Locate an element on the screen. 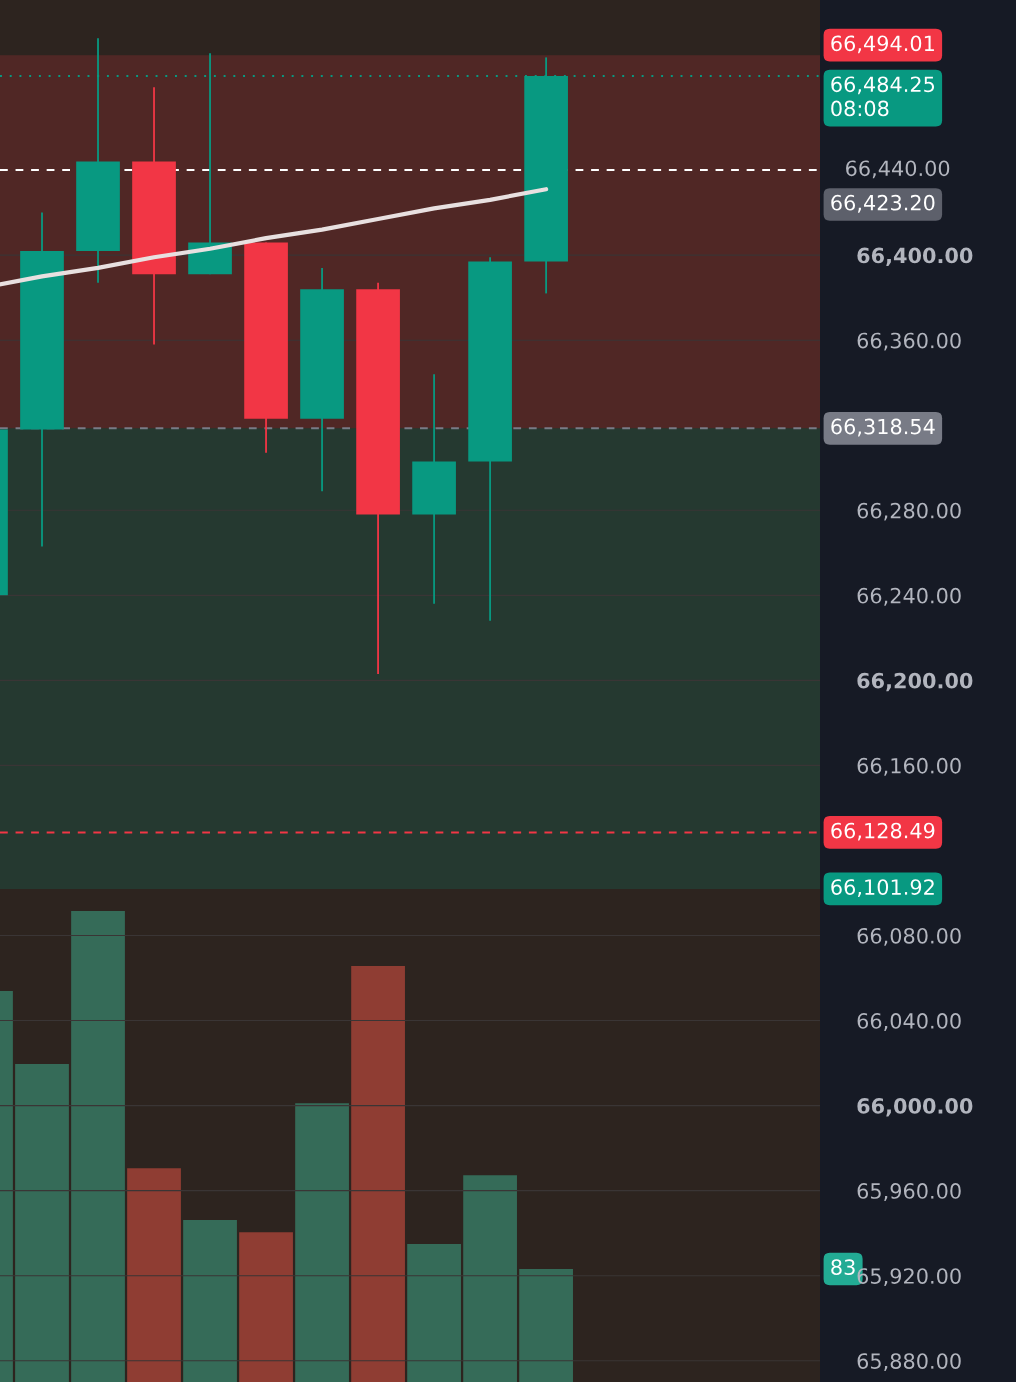 This screenshot has height=1382, width=1016. y-tick-label: 66,280.00 is located at coordinates (909, 511).